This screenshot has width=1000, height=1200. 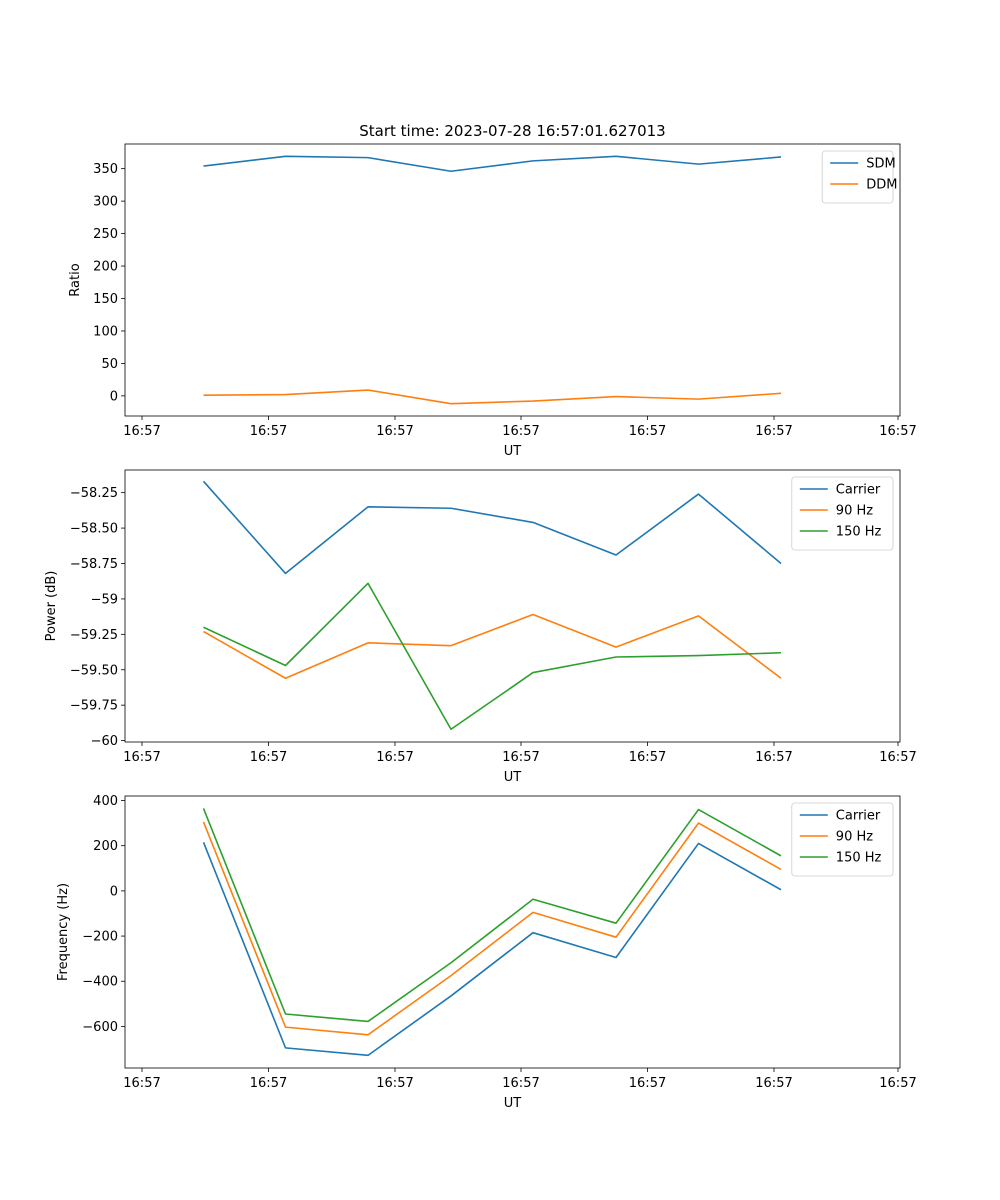 I want to click on y-tick-label: 350, so click(x=105, y=169).